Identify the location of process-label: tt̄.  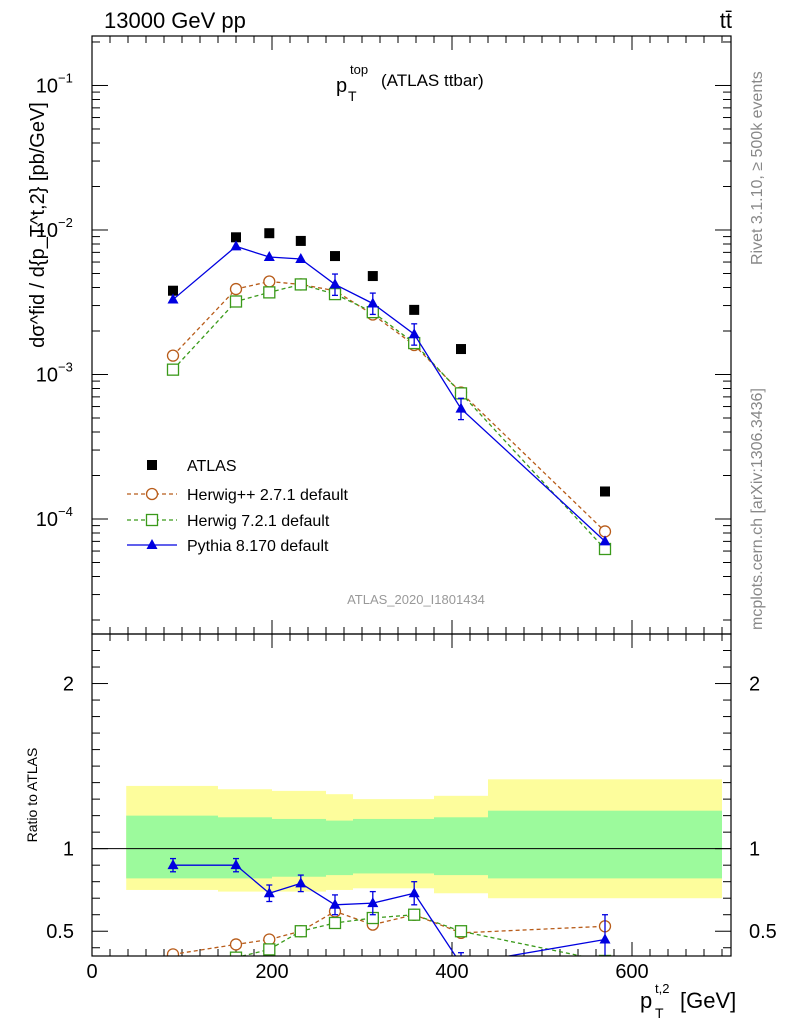
(726, 20).